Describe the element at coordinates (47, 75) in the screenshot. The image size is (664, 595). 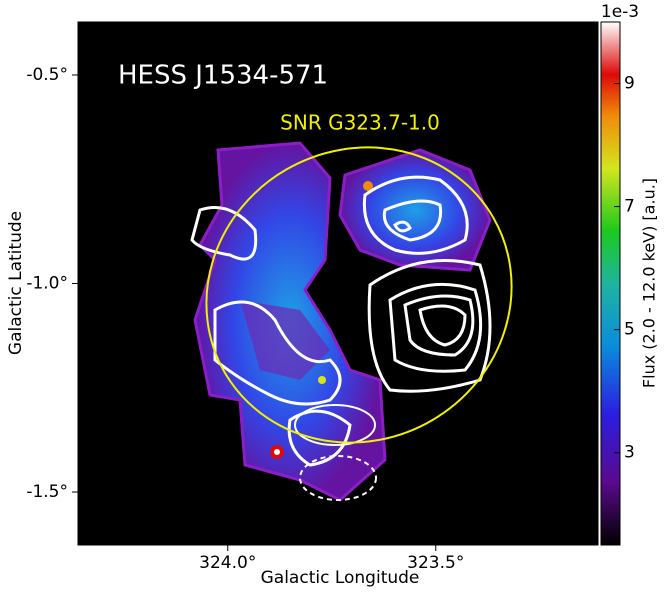
I see `y-tick-label: -0.5°` at that location.